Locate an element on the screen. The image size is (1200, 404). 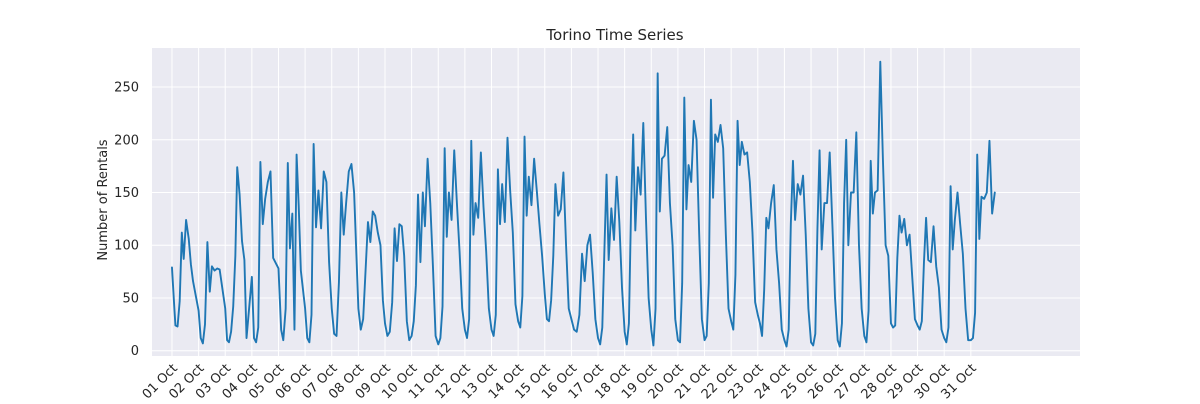
y-axis-title: Number of Rentals is located at coordinates (103, 199).